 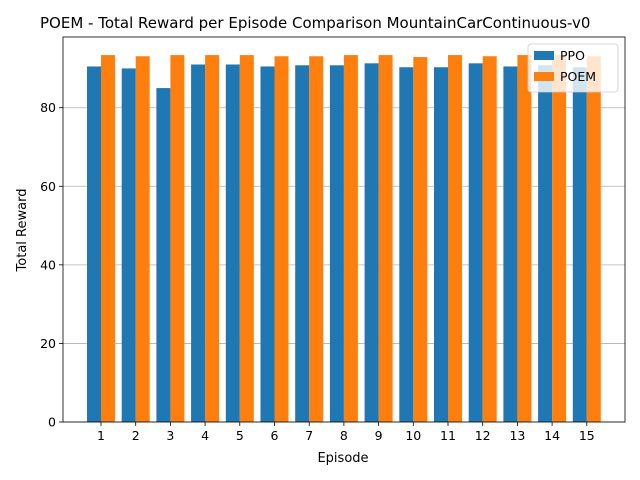 What do you see at coordinates (136, 435) in the screenshot?
I see `x-tick-label: 2` at bounding box center [136, 435].